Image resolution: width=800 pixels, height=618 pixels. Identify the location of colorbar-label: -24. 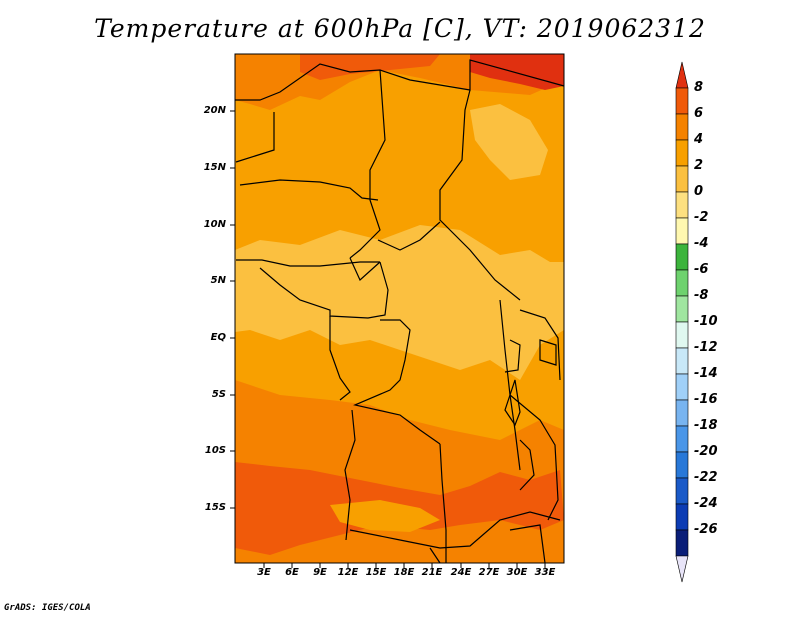
(706, 503).